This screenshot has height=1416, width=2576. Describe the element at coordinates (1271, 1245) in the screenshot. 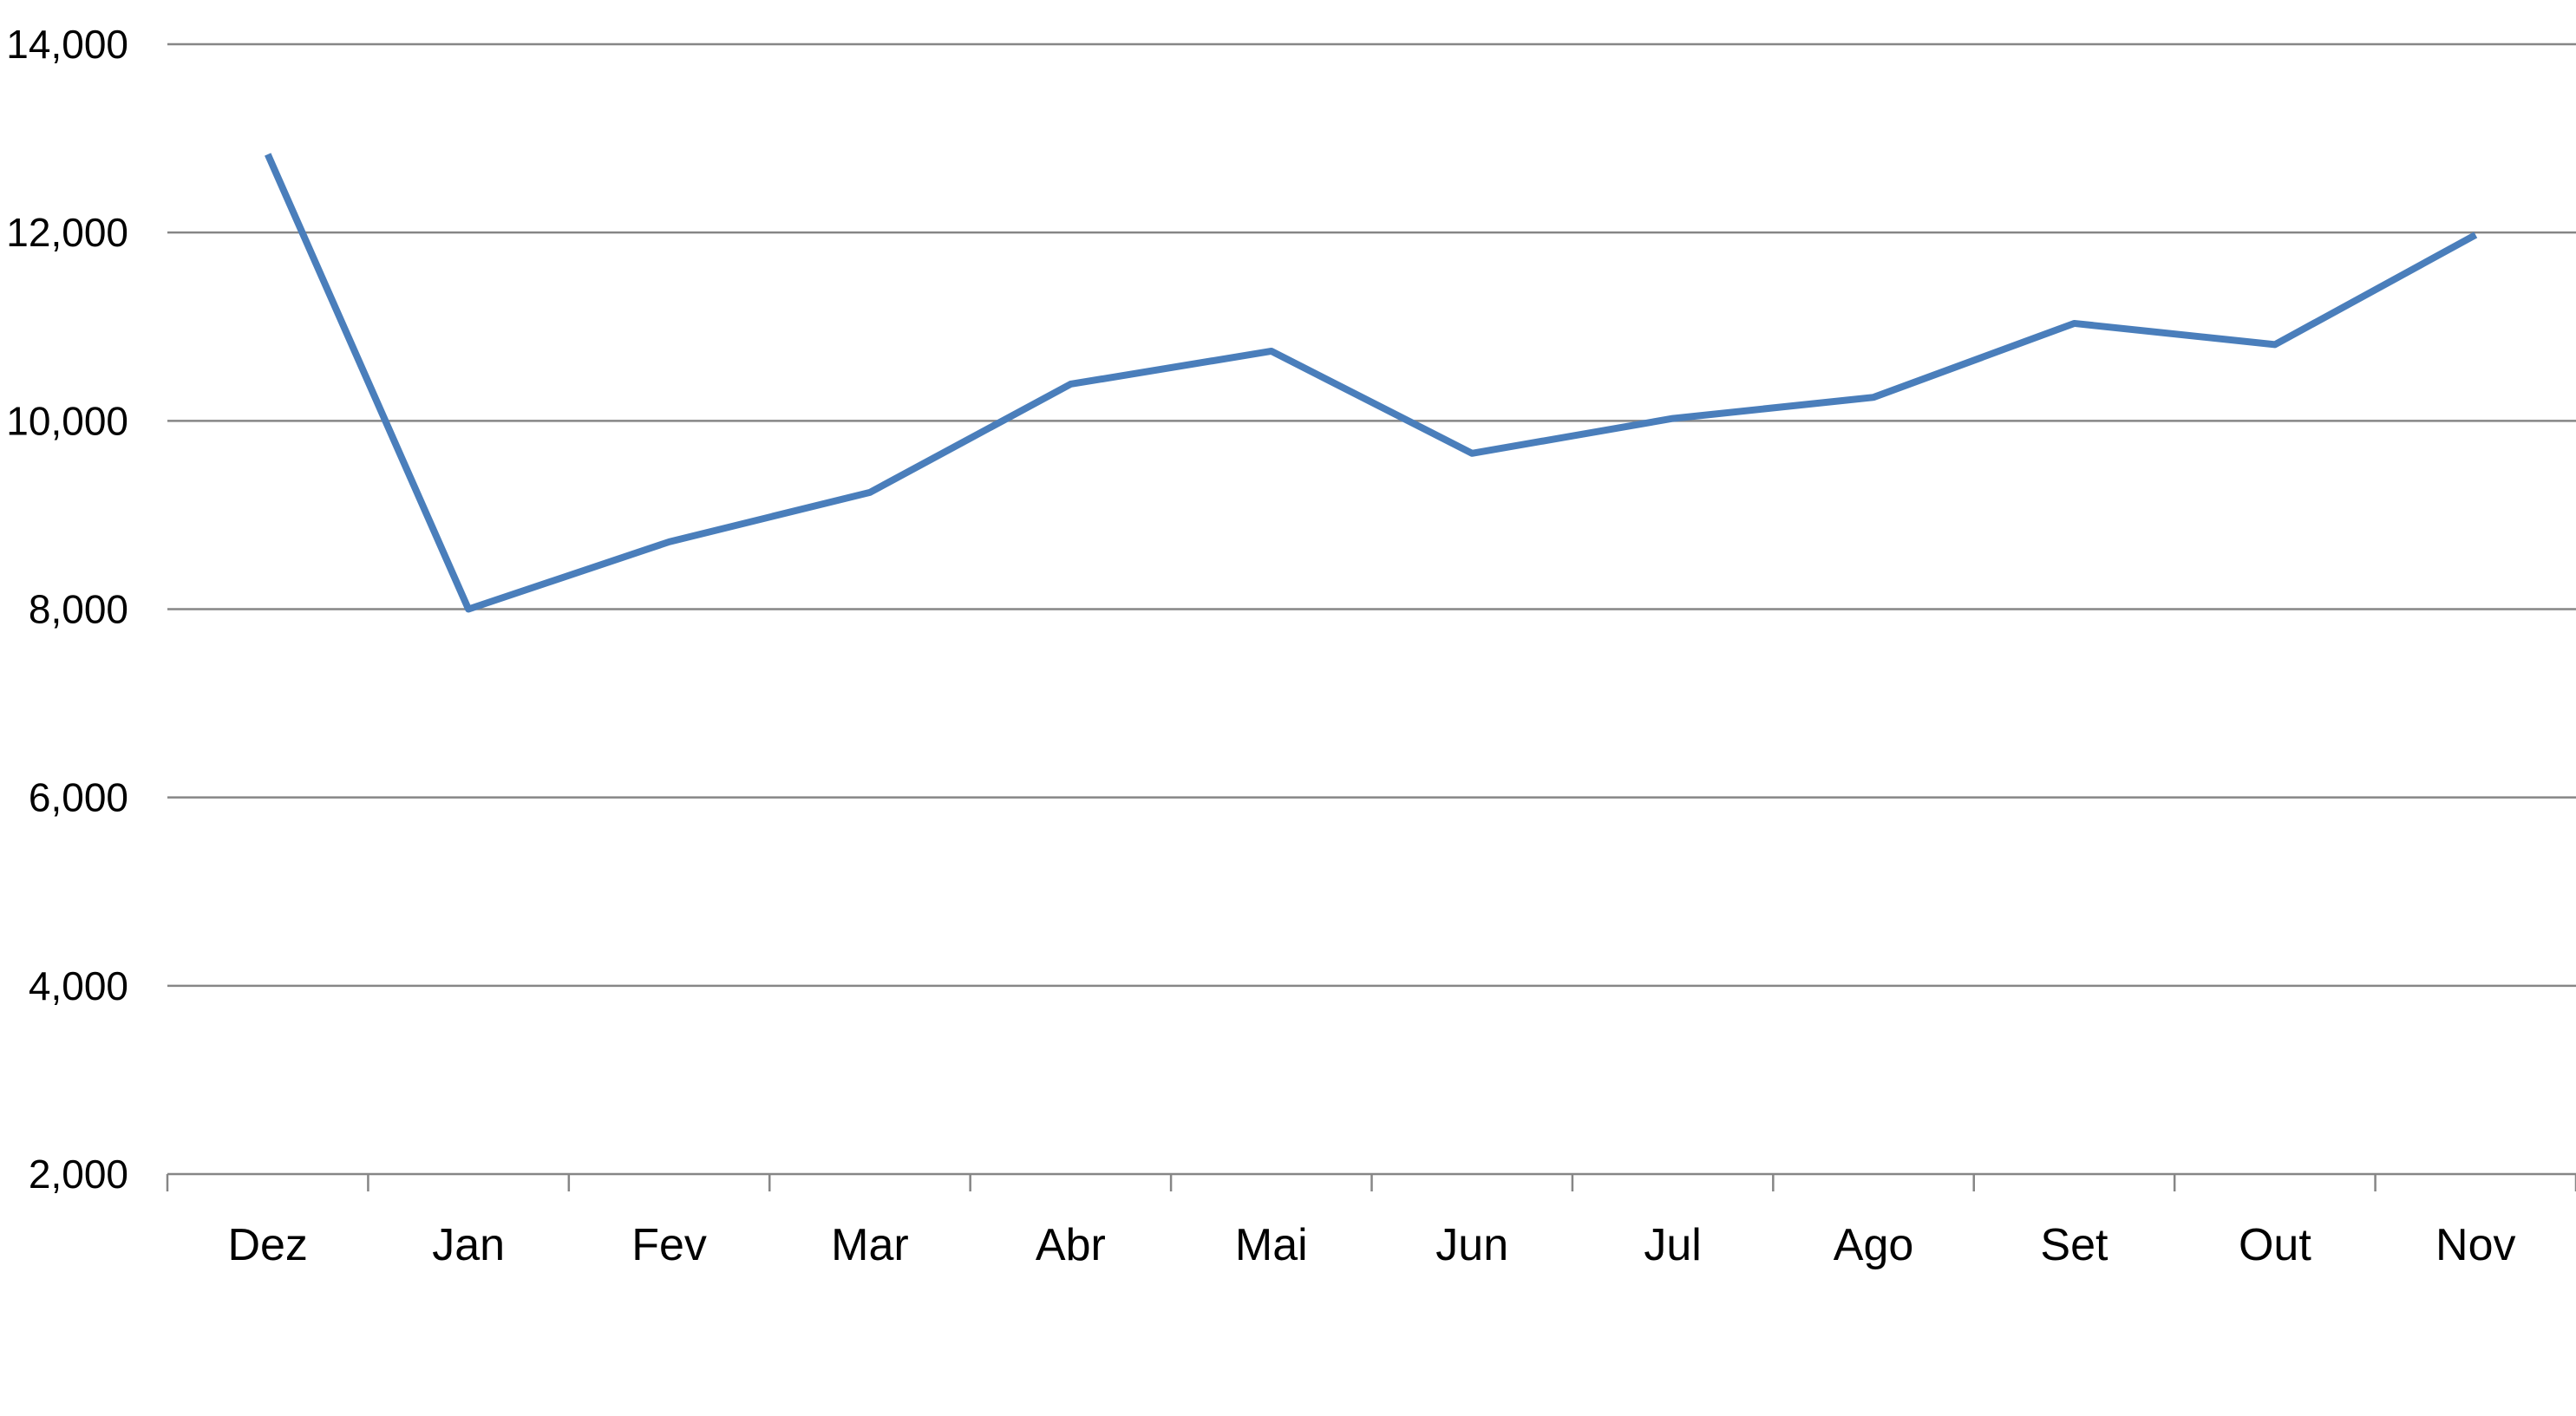

I see `x-tick-label: Mai` at that location.